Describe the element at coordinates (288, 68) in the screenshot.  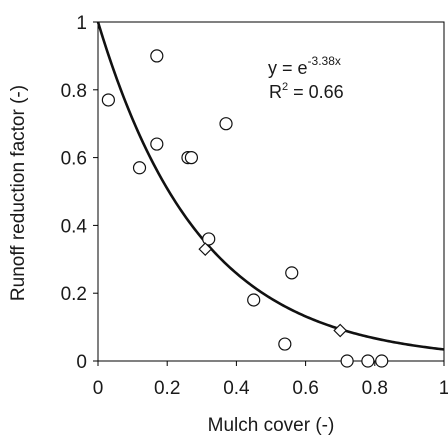
I see `fit-equation-base: y = e` at that location.